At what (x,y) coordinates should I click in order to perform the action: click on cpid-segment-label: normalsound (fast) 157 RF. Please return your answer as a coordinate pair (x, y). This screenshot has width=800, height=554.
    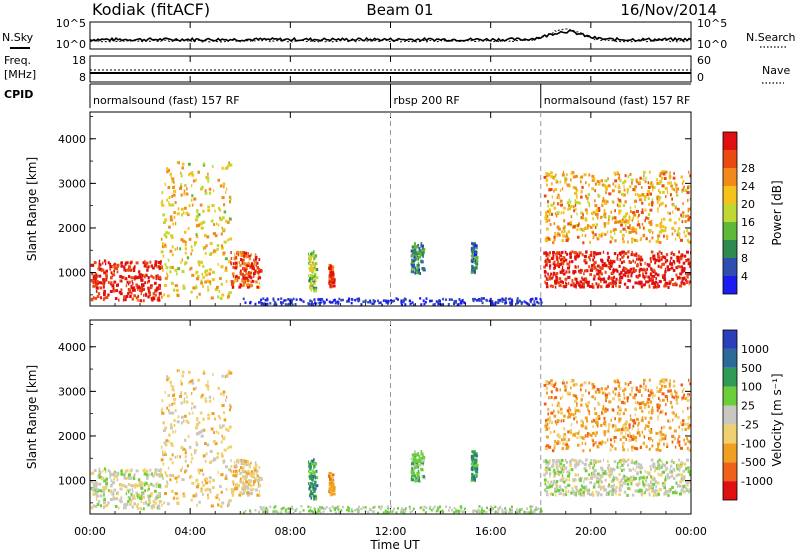
    Looking at the image, I should click on (166, 100).